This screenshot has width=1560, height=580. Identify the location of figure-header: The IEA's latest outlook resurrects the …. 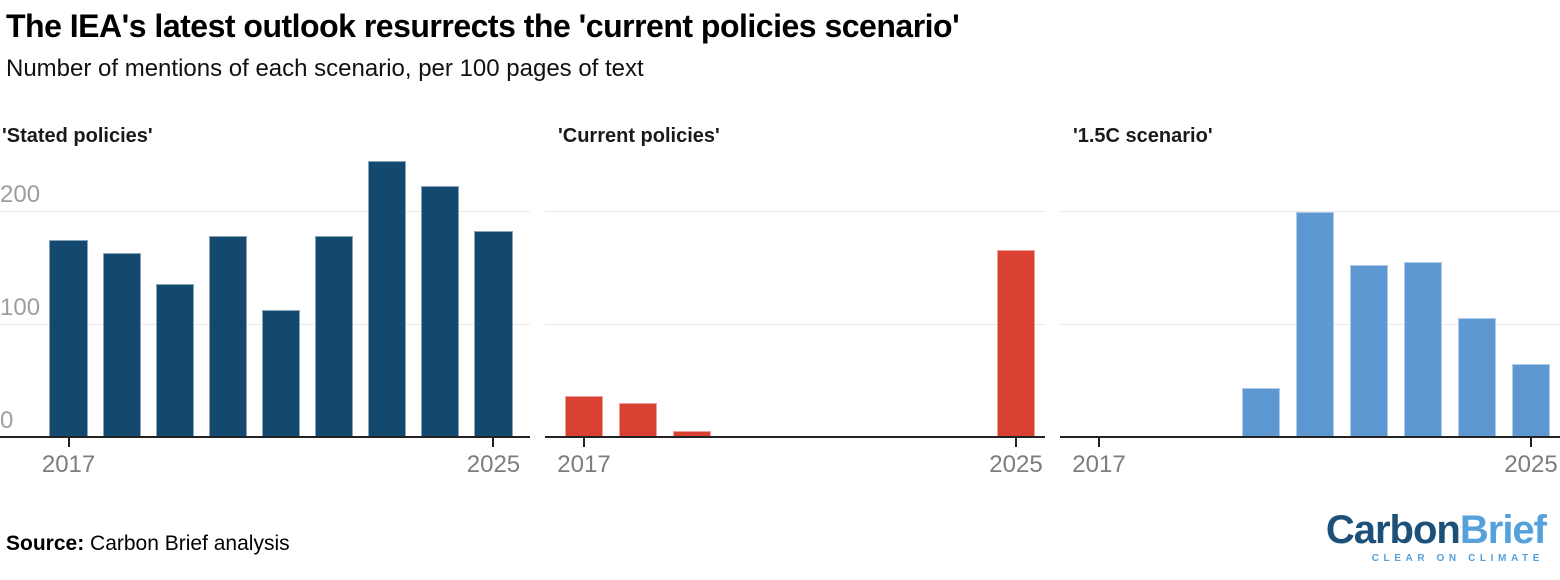
(780, 41).